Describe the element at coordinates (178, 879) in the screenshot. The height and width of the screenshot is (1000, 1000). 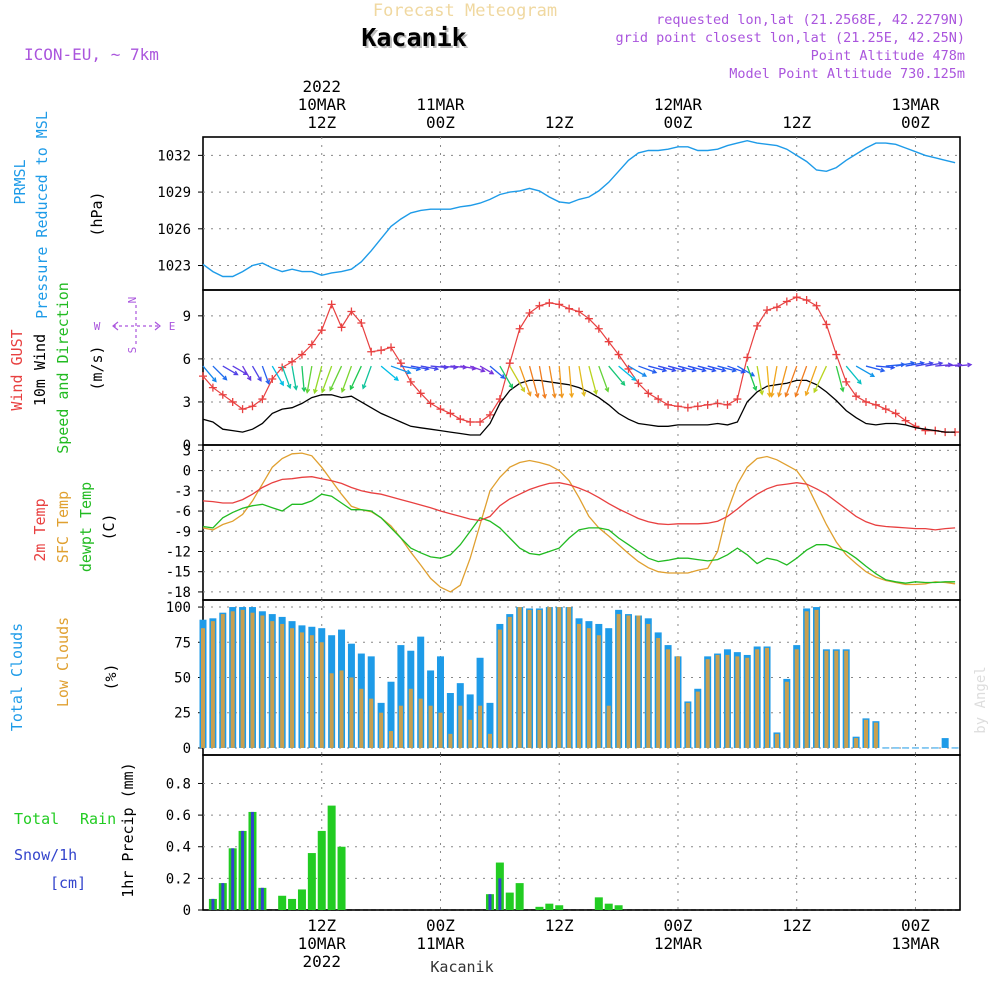
I see `precip-ytick-label: 0.2` at that location.